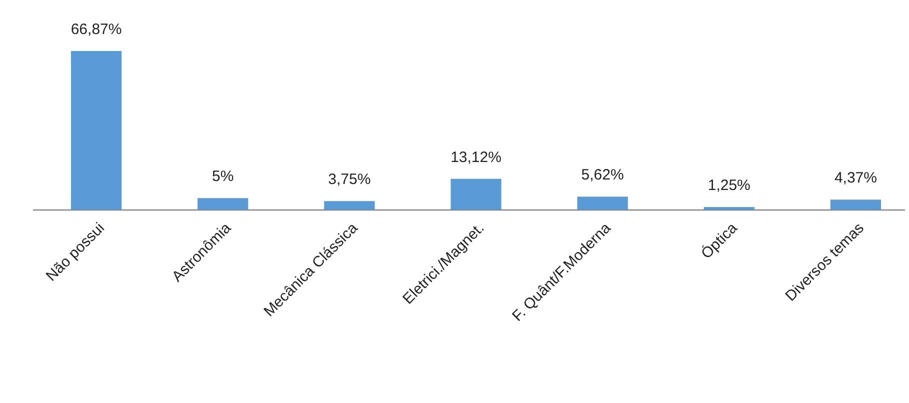 This screenshot has height=403, width=909. I want to click on data-label: 13,12%, so click(476, 157).